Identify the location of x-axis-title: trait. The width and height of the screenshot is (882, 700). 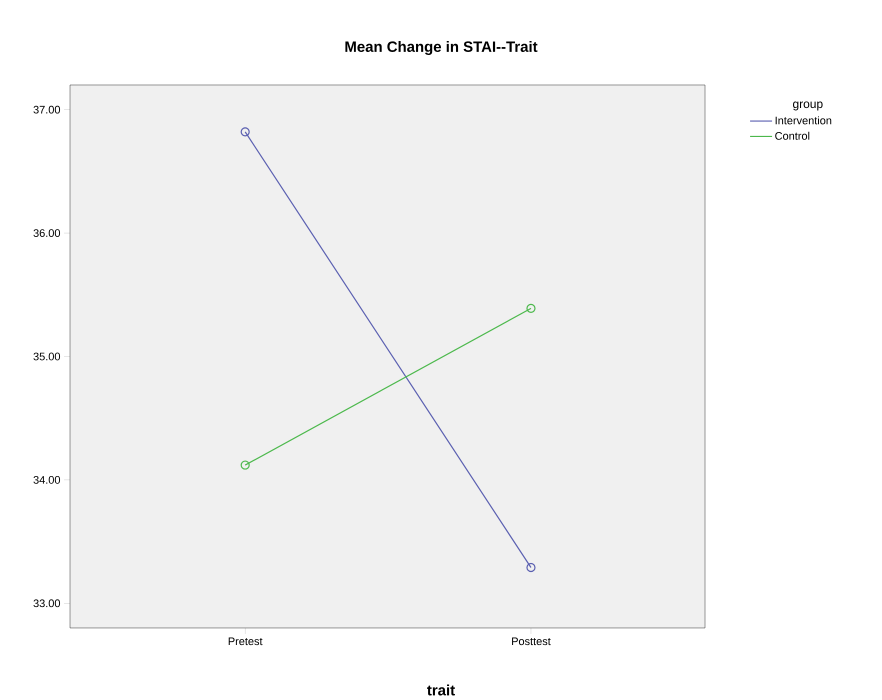
(441, 690).